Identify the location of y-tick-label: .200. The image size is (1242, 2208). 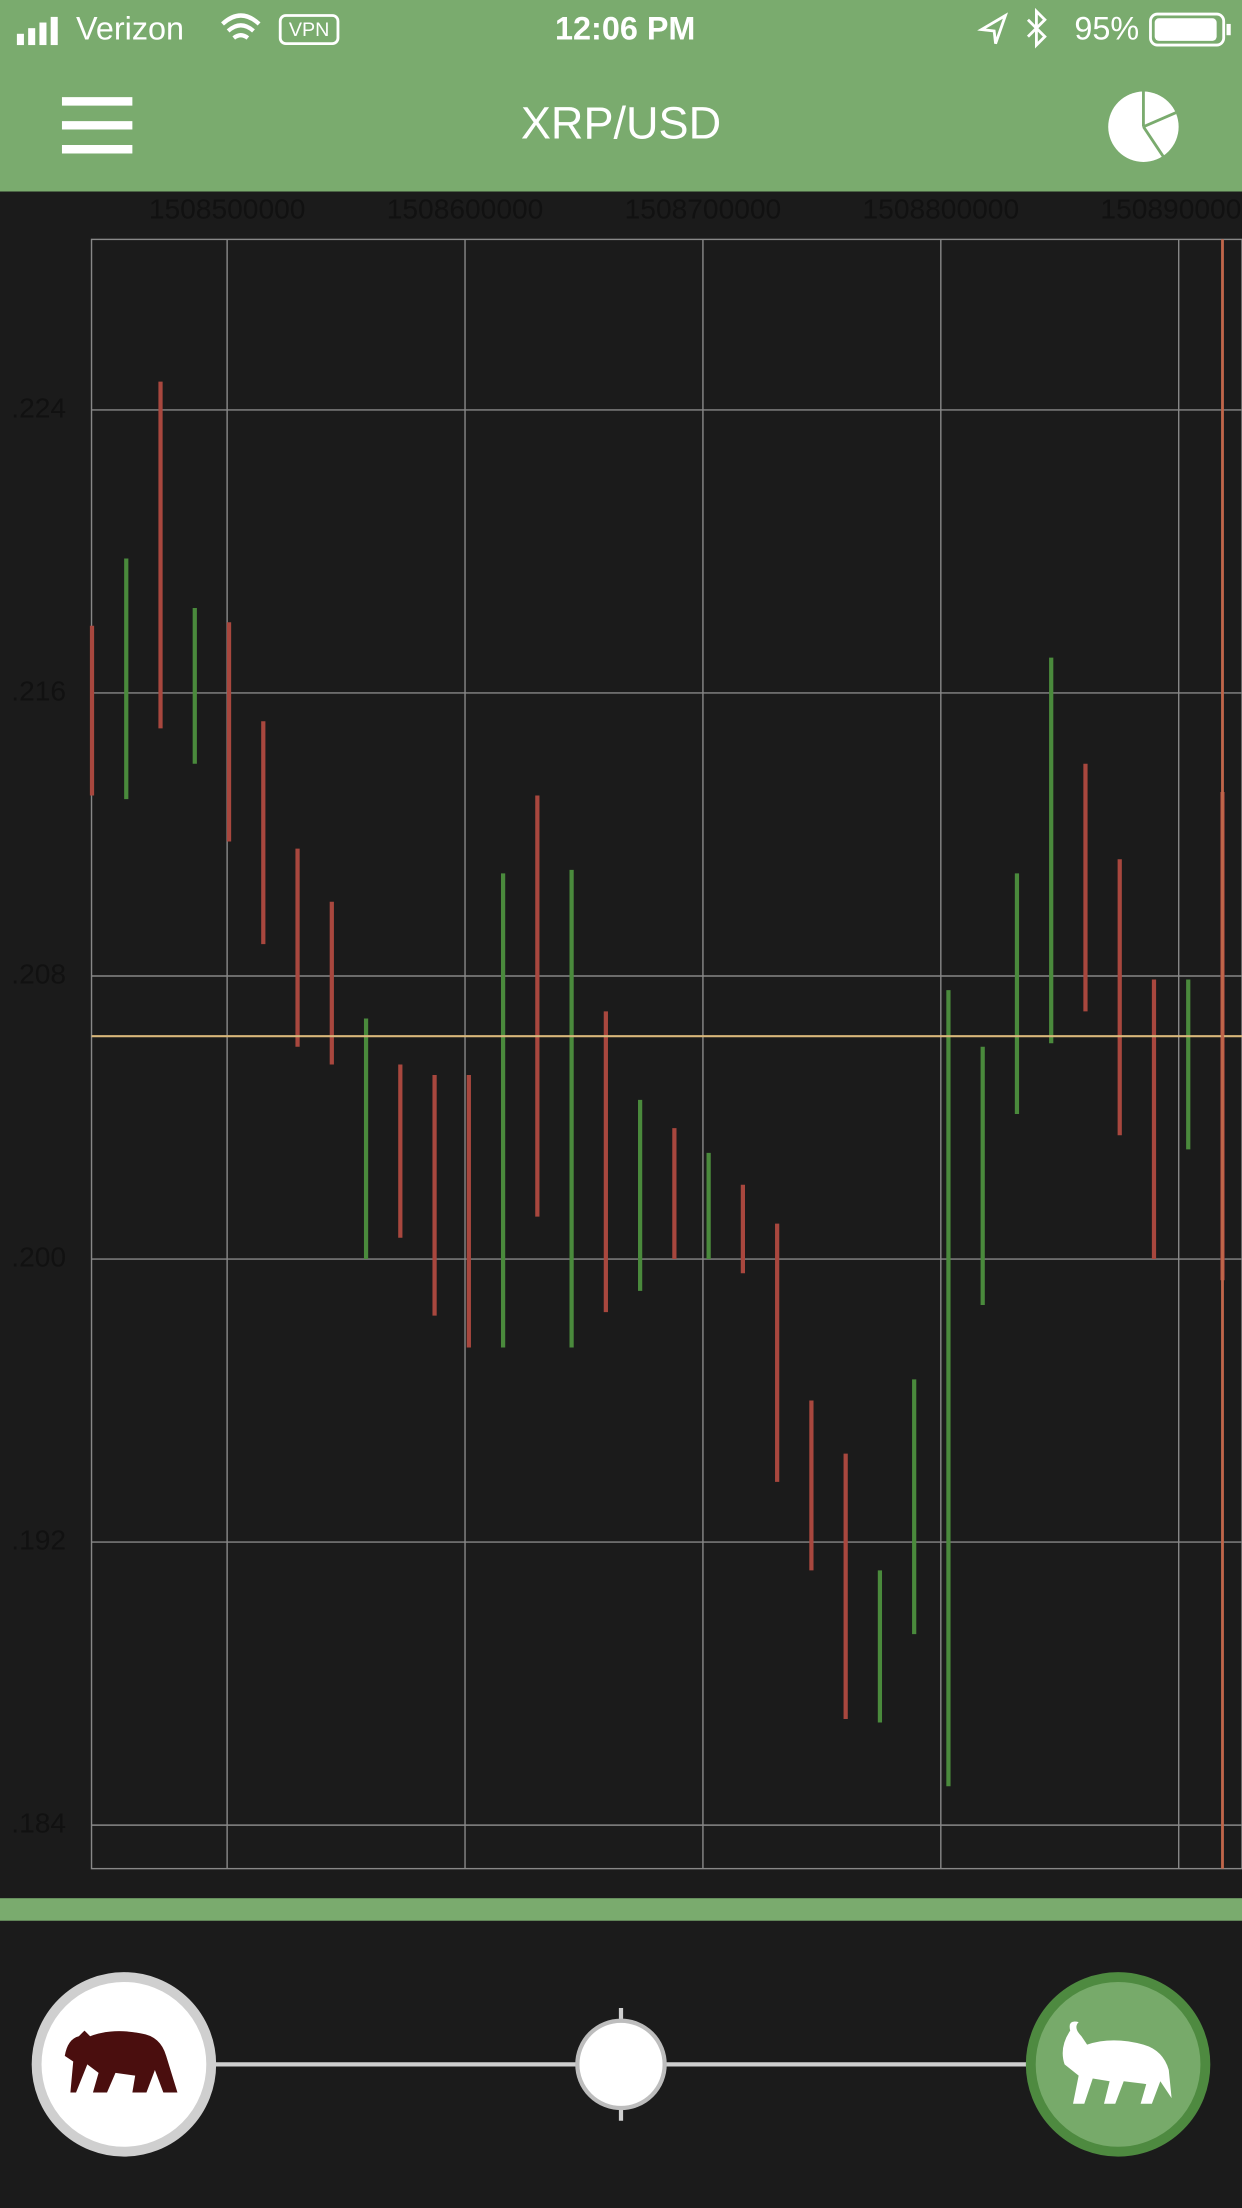
(38, 1256).